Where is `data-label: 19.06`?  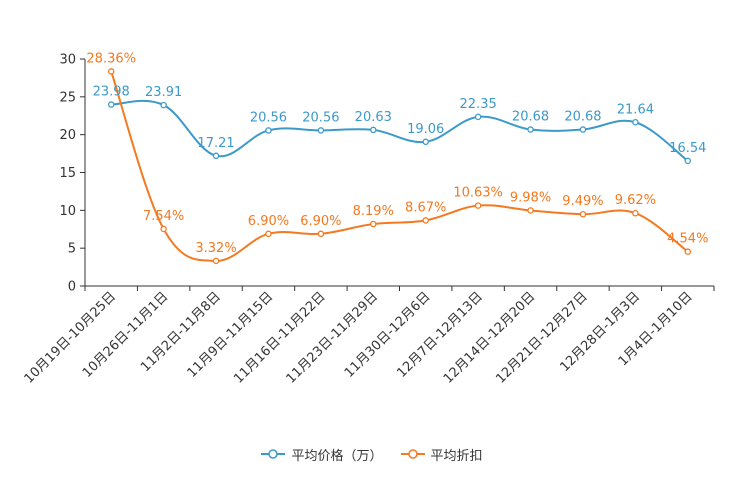 data-label: 19.06 is located at coordinates (425, 129).